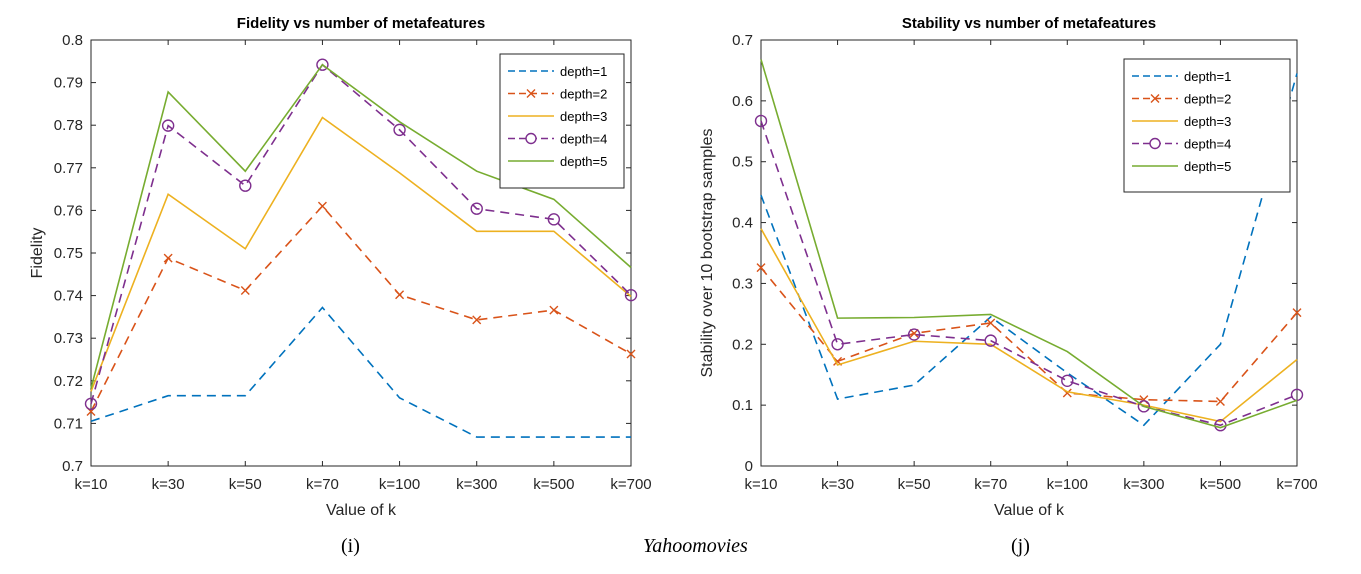  What do you see at coordinates (68, 296) in the screenshot?
I see `y-tick-label: 0.74` at bounding box center [68, 296].